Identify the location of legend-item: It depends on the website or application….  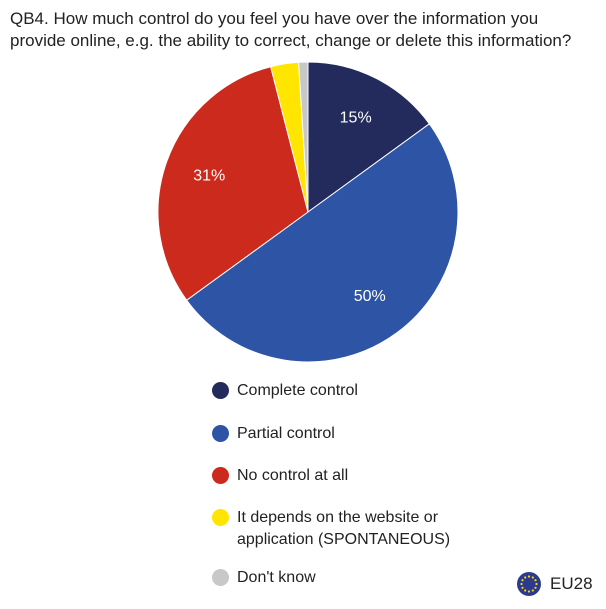
(362, 529).